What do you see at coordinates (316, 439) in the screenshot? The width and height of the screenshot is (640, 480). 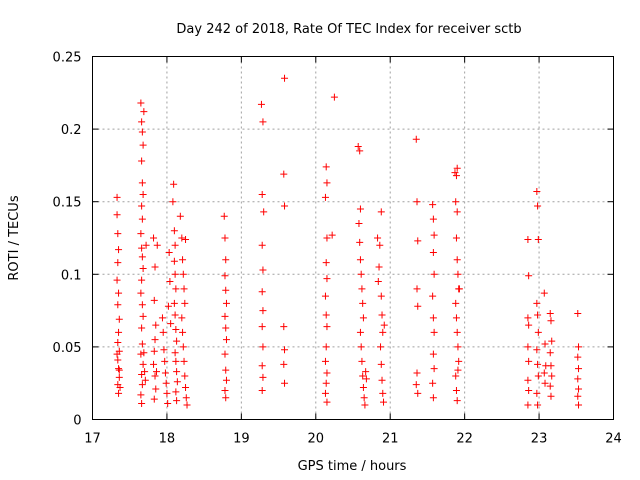 I see `x-tick-label: 20` at bounding box center [316, 439].